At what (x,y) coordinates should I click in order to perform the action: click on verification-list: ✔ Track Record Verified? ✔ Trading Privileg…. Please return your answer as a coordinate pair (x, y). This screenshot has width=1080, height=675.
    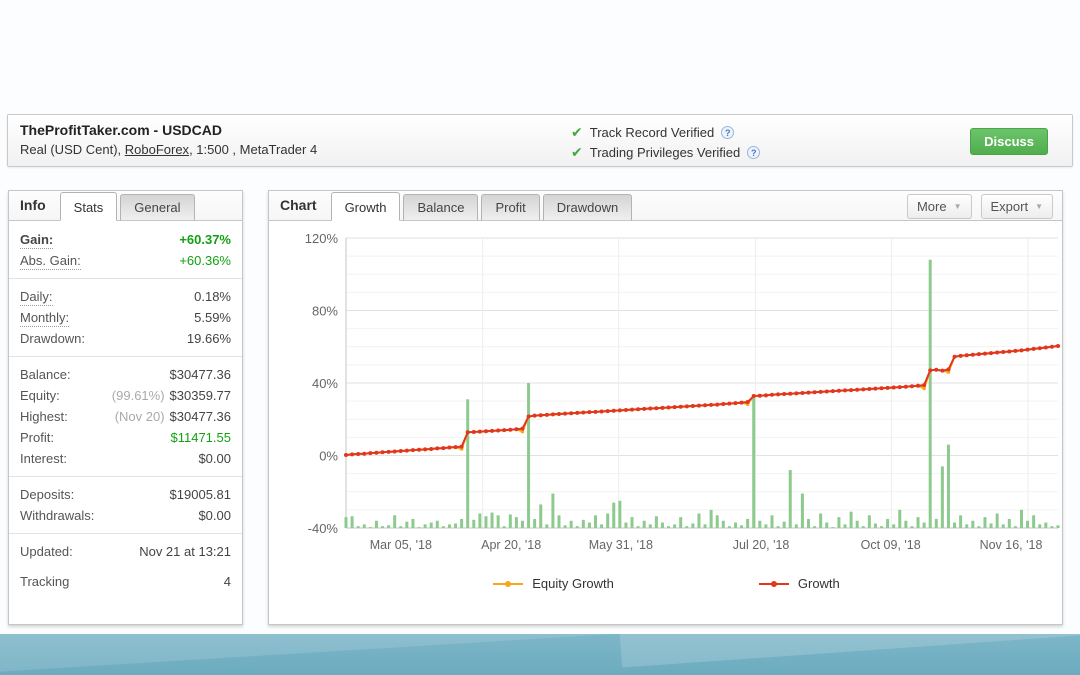
    Looking at the image, I should click on (666, 142).